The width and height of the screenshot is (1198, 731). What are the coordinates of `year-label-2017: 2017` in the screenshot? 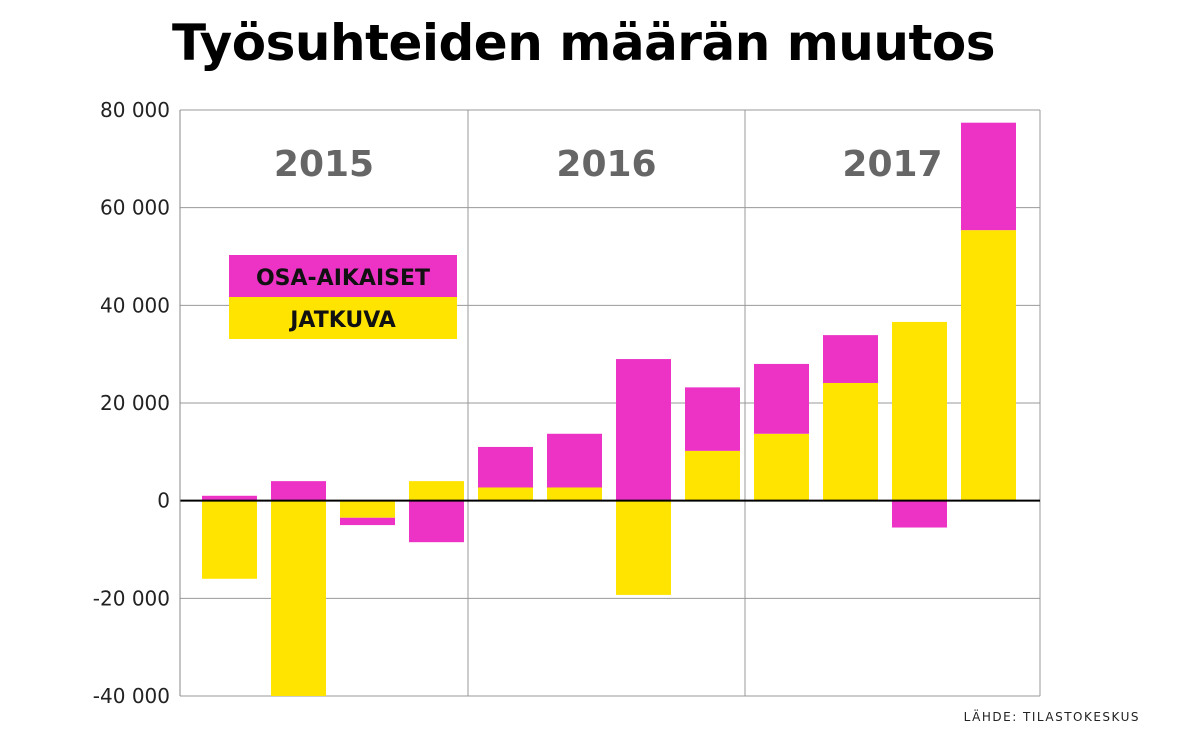 It's located at (892, 164).